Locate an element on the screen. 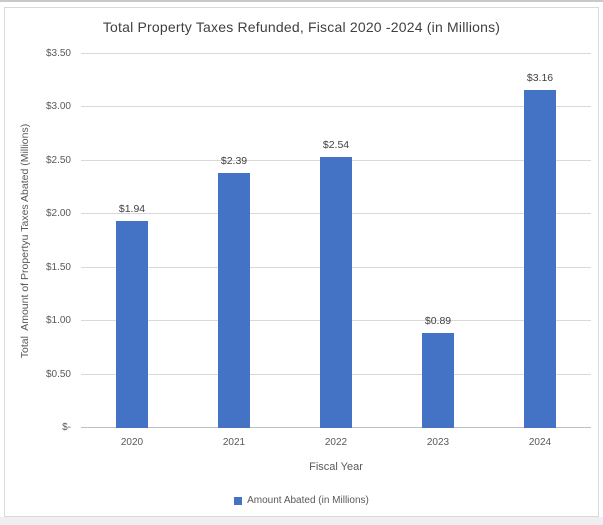  bar-2023 is located at coordinates (438, 380).